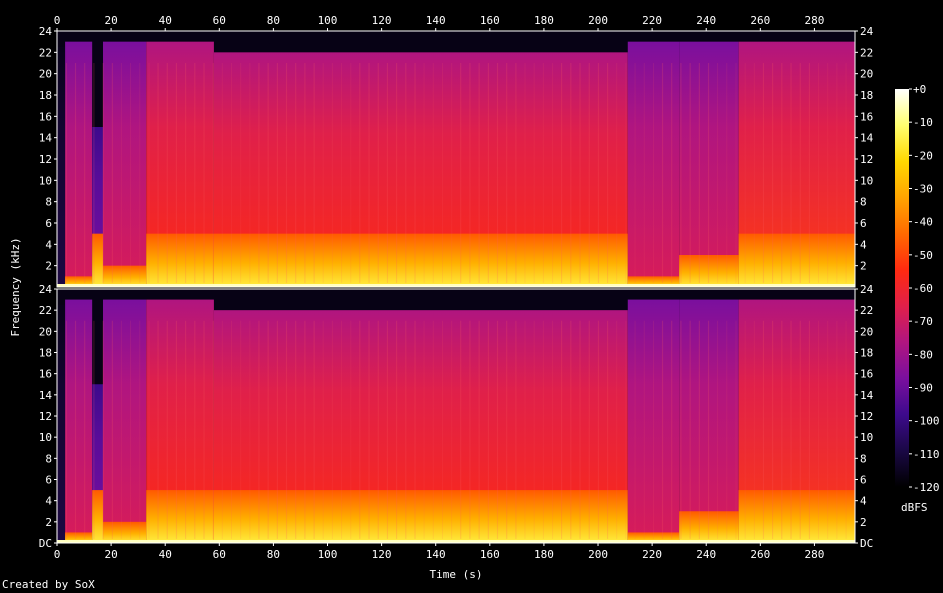 Image resolution: width=943 pixels, height=593 pixels. Describe the element at coordinates (544, 554) in the screenshot. I see `x-tick-label: 180` at that location.